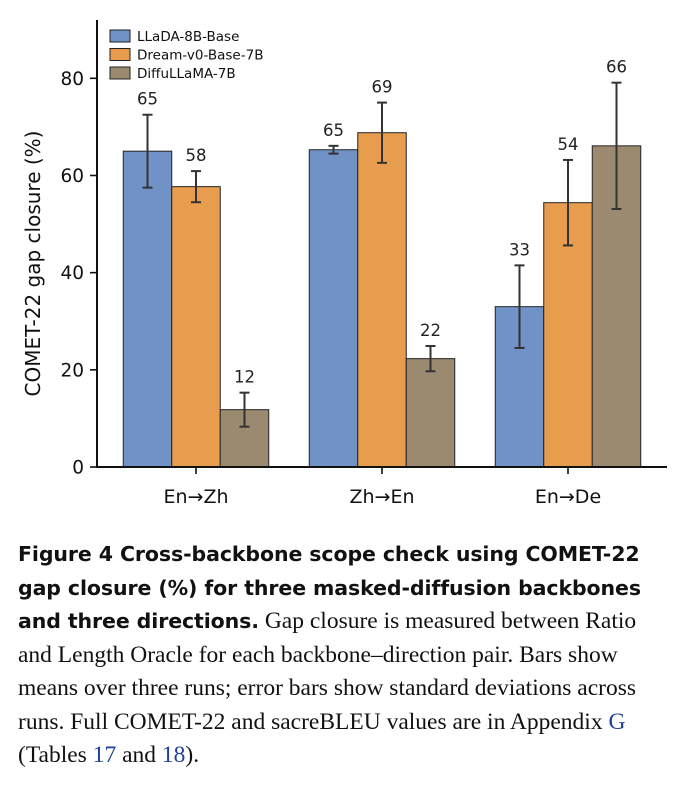 This screenshot has width=687, height=785. I want to click on table-17-link: 17, so click(104, 755).